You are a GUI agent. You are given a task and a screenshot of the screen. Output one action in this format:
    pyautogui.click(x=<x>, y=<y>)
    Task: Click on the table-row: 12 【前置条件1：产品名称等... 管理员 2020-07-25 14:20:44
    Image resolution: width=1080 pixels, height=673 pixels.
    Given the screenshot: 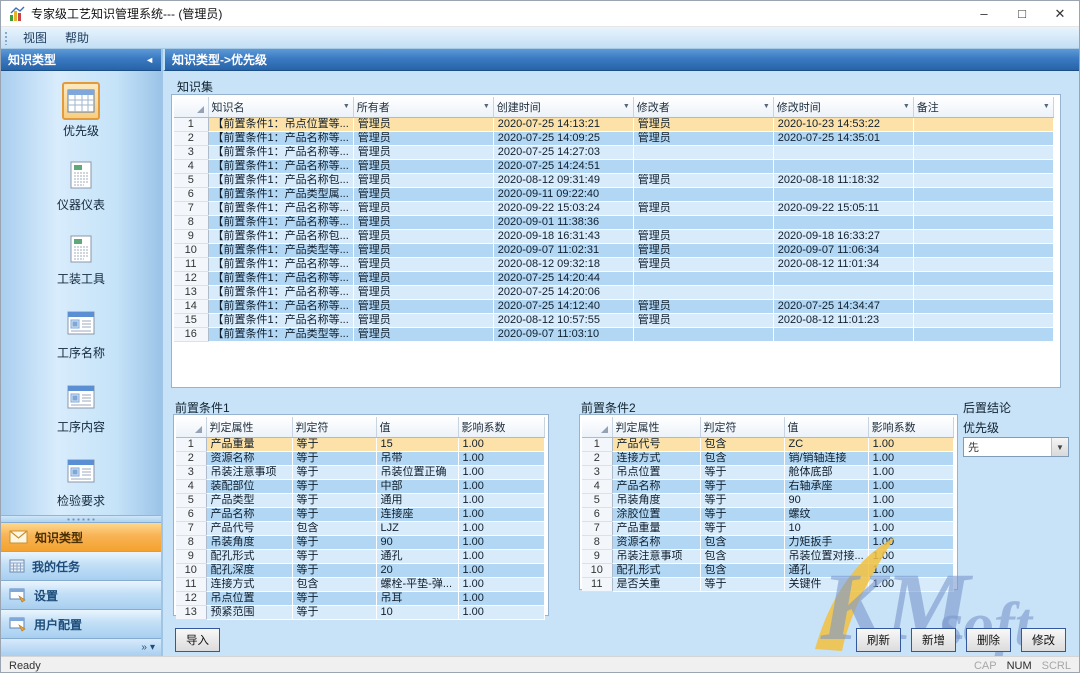 What is the action you would take?
    pyautogui.click(x=614, y=278)
    